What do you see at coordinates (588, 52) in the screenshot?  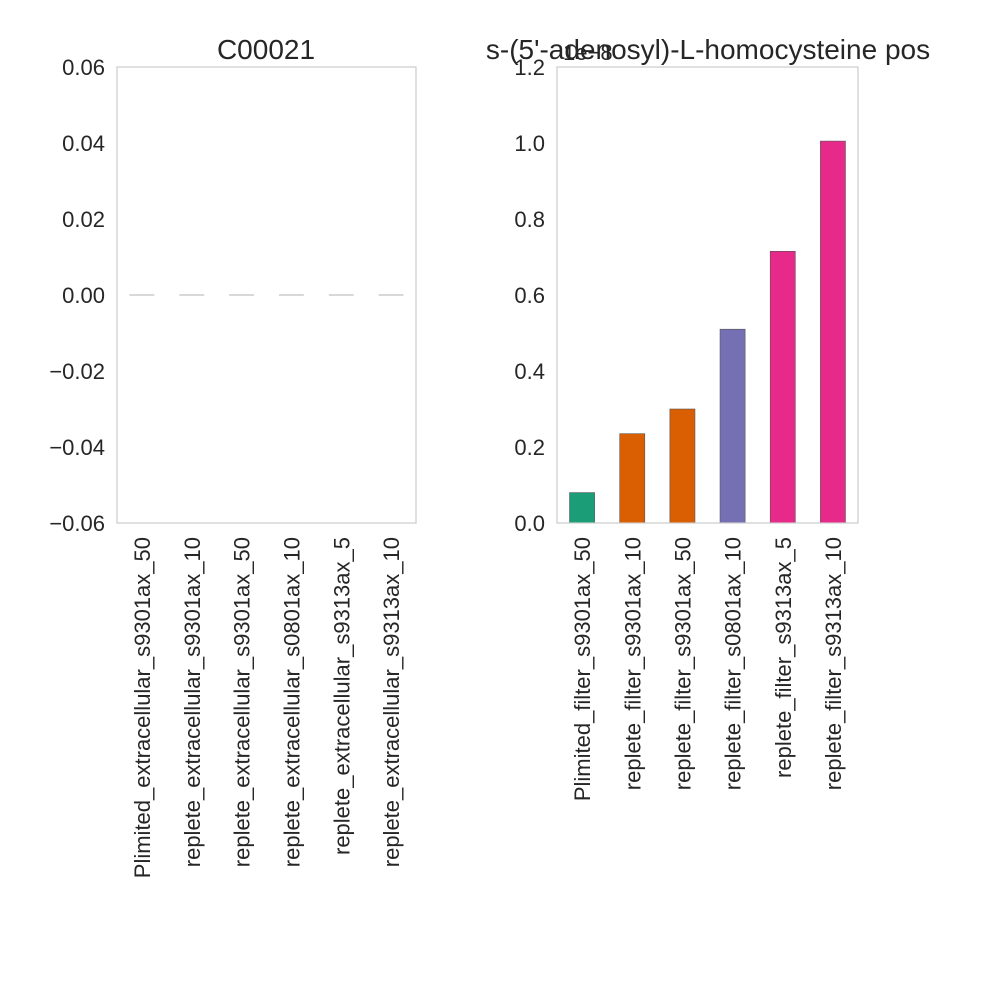 I see `y-offset-label-right: 1e−8` at bounding box center [588, 52].